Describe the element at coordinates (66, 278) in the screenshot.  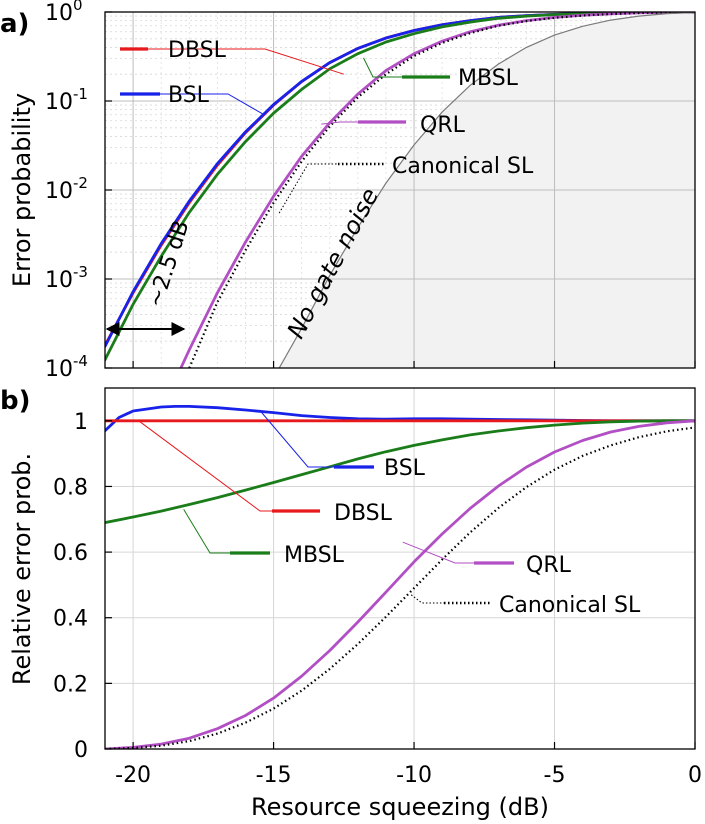
I see `y-tick-label: 10⁻³` at that location.